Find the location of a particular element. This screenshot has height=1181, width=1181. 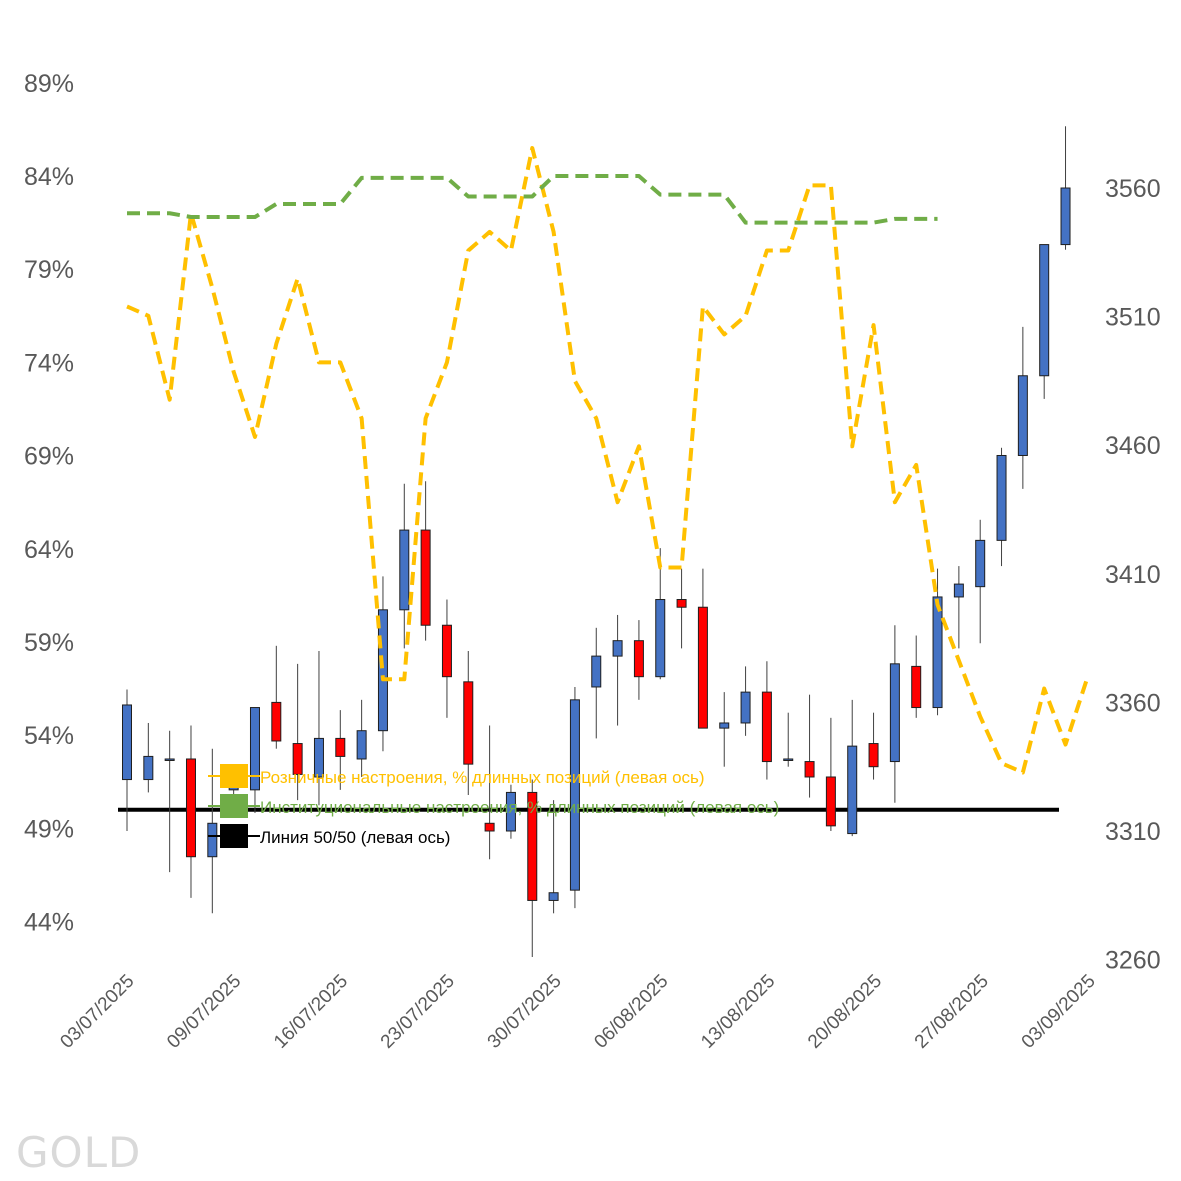

legend-label: Линия 50/50 (левая ось) is located at coordinates (355, 837).